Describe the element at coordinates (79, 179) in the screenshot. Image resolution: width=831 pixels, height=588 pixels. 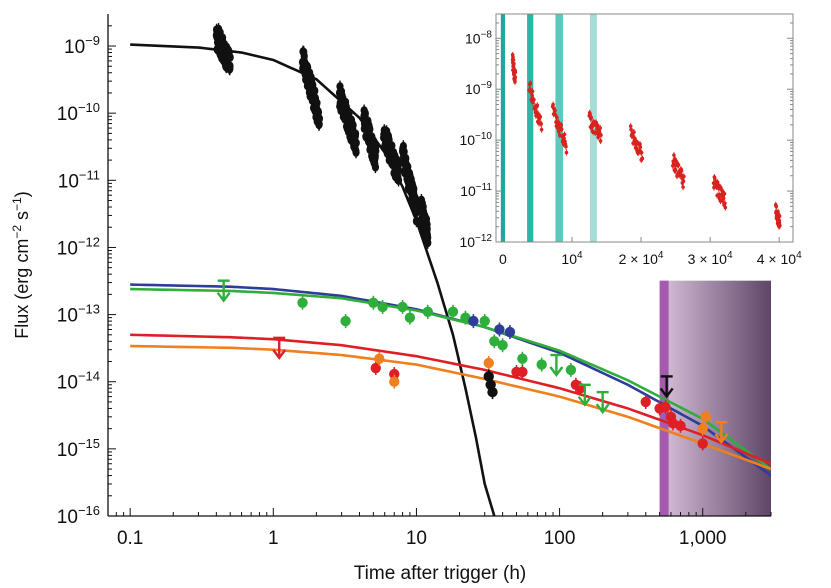
I see `main-y-tick-label: 10−11` at that location.